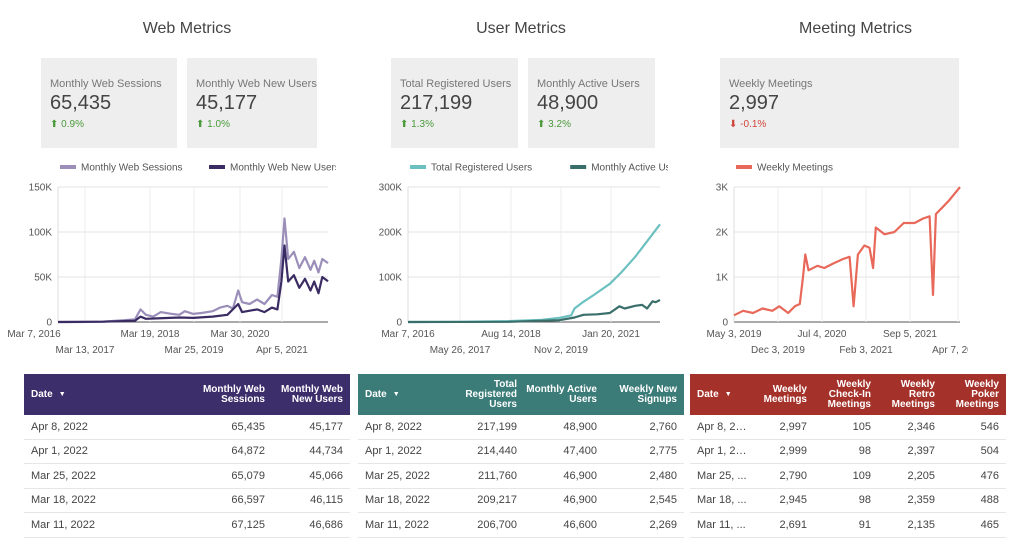  Describe the element at coordinates (848, 525) in the screenshot. I see `table-row: Mar 11, ... 2,691 91 2,135 465` at that location.